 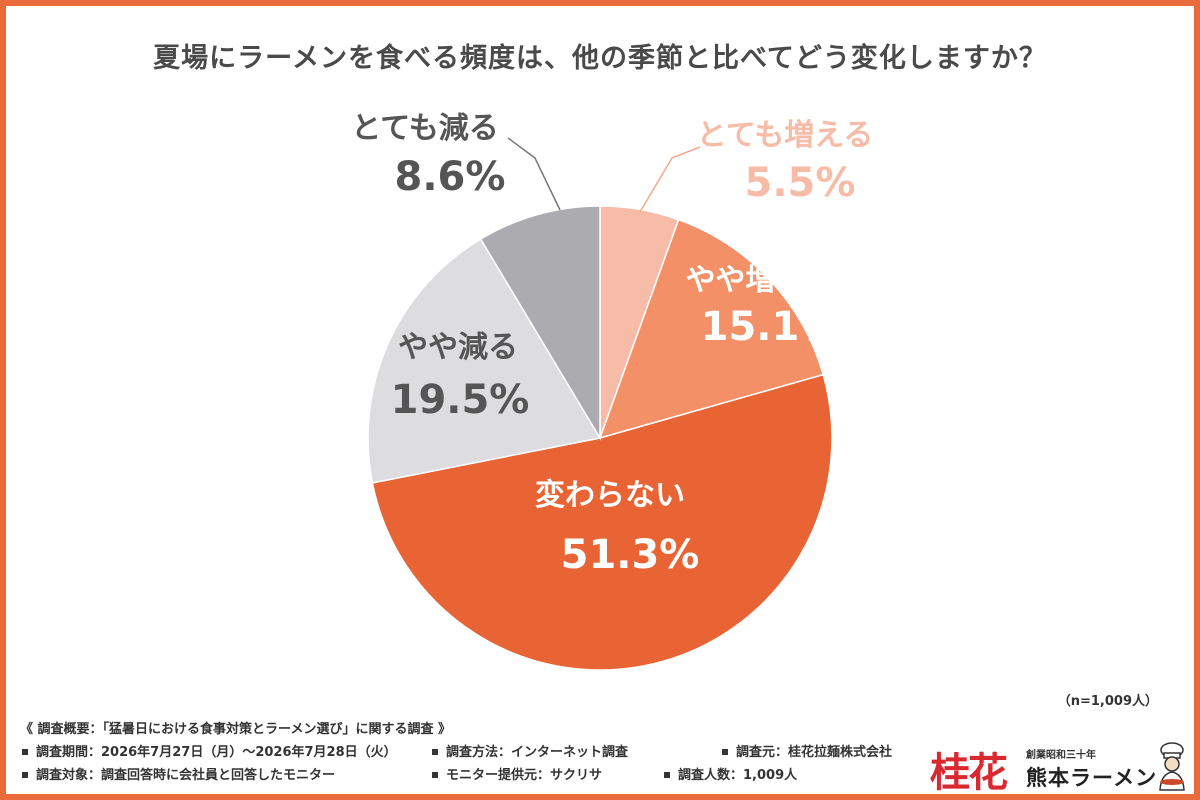 What do you see at coordinates (216, 752) in the screenshot?
I see `survey-period: 調査期間：2026年7月27日（月）～2026年7月28日（火）` at bounding box center [216, 752].